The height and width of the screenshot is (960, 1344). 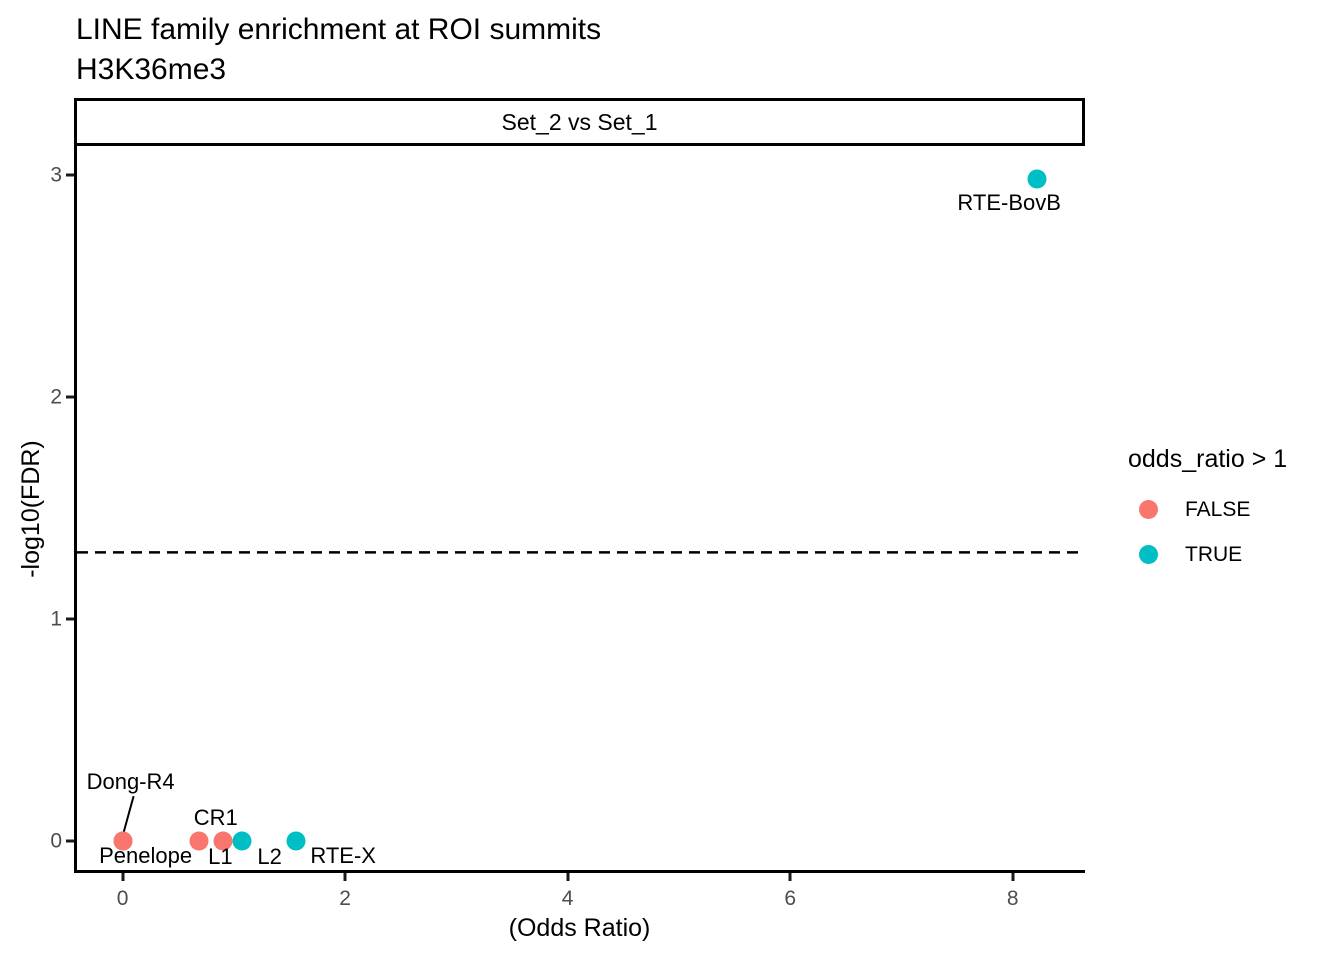 What do you see at coordinates (1148, 554) in the screenshot?
I see `legend-swatch-true` at bounding box center [1148, 554].